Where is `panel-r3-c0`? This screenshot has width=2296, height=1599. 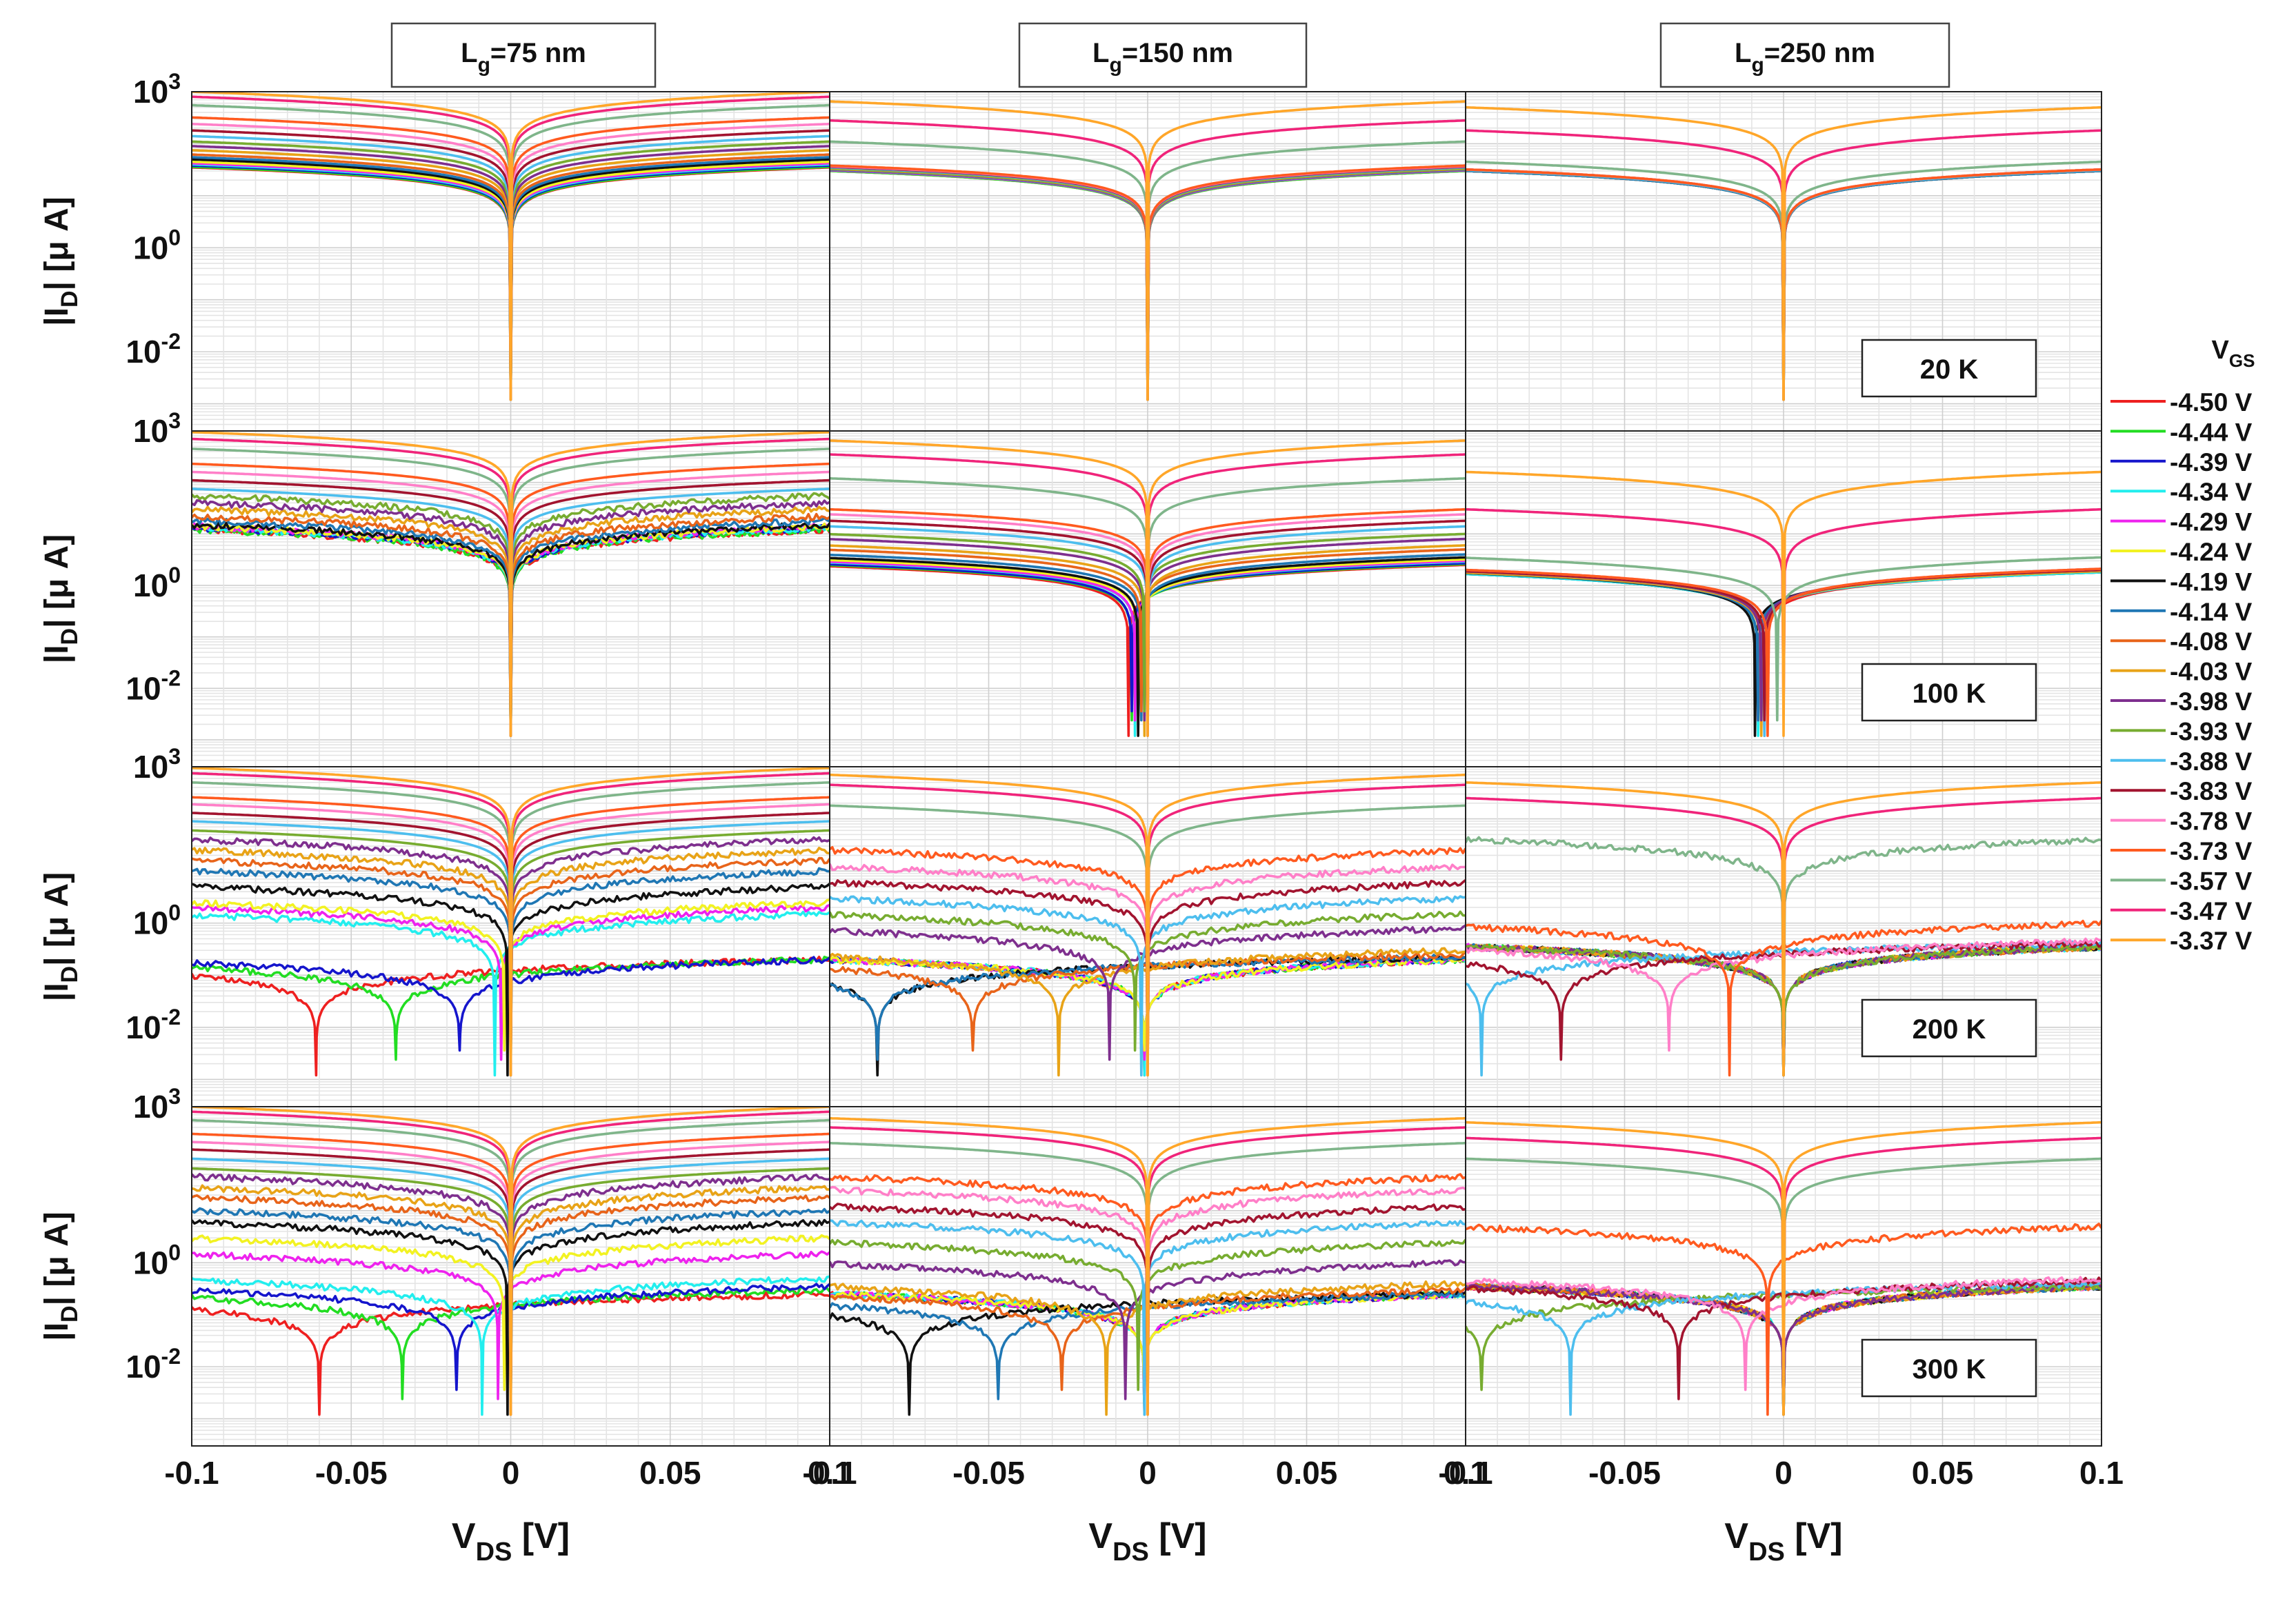
panel-r3-c0 is located at coordinates (510, 1276).